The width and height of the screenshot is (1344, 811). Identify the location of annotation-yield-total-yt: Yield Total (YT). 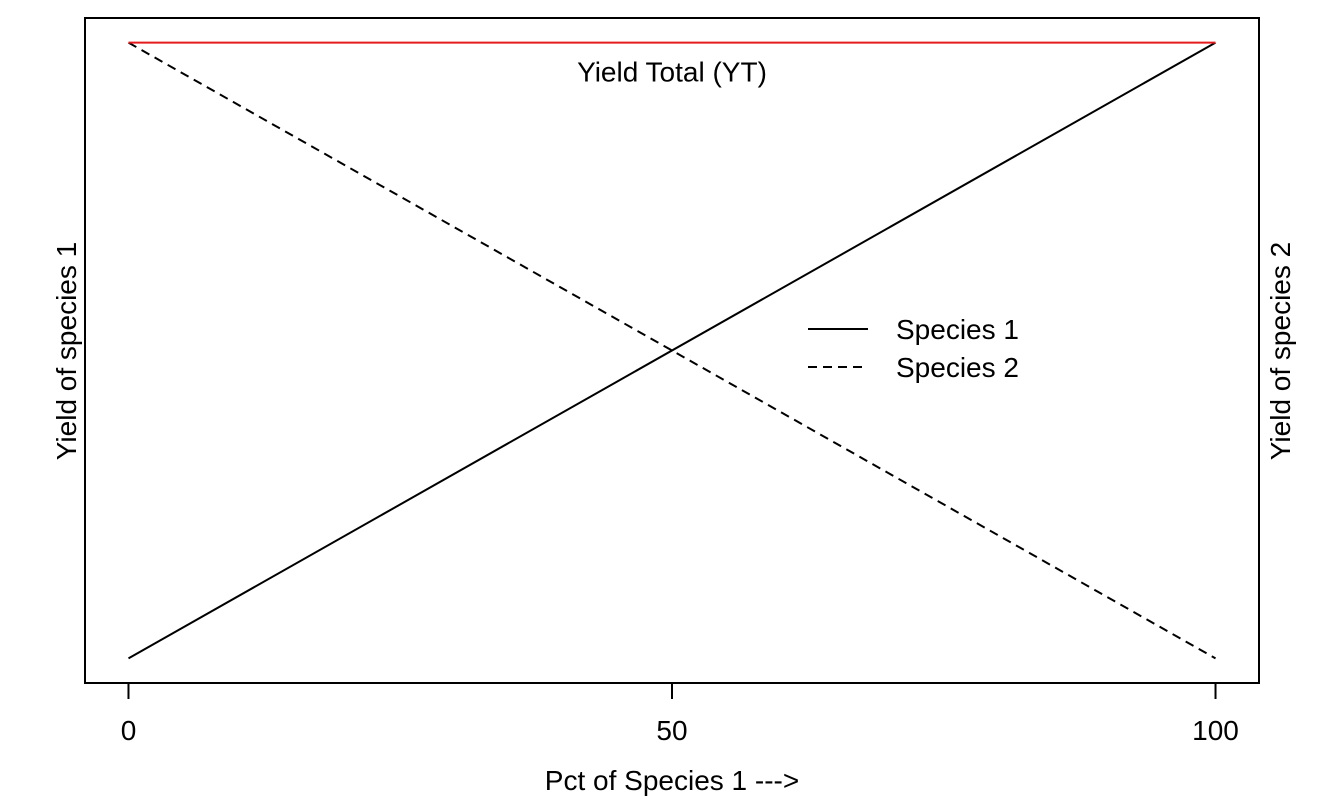
(672, 72).